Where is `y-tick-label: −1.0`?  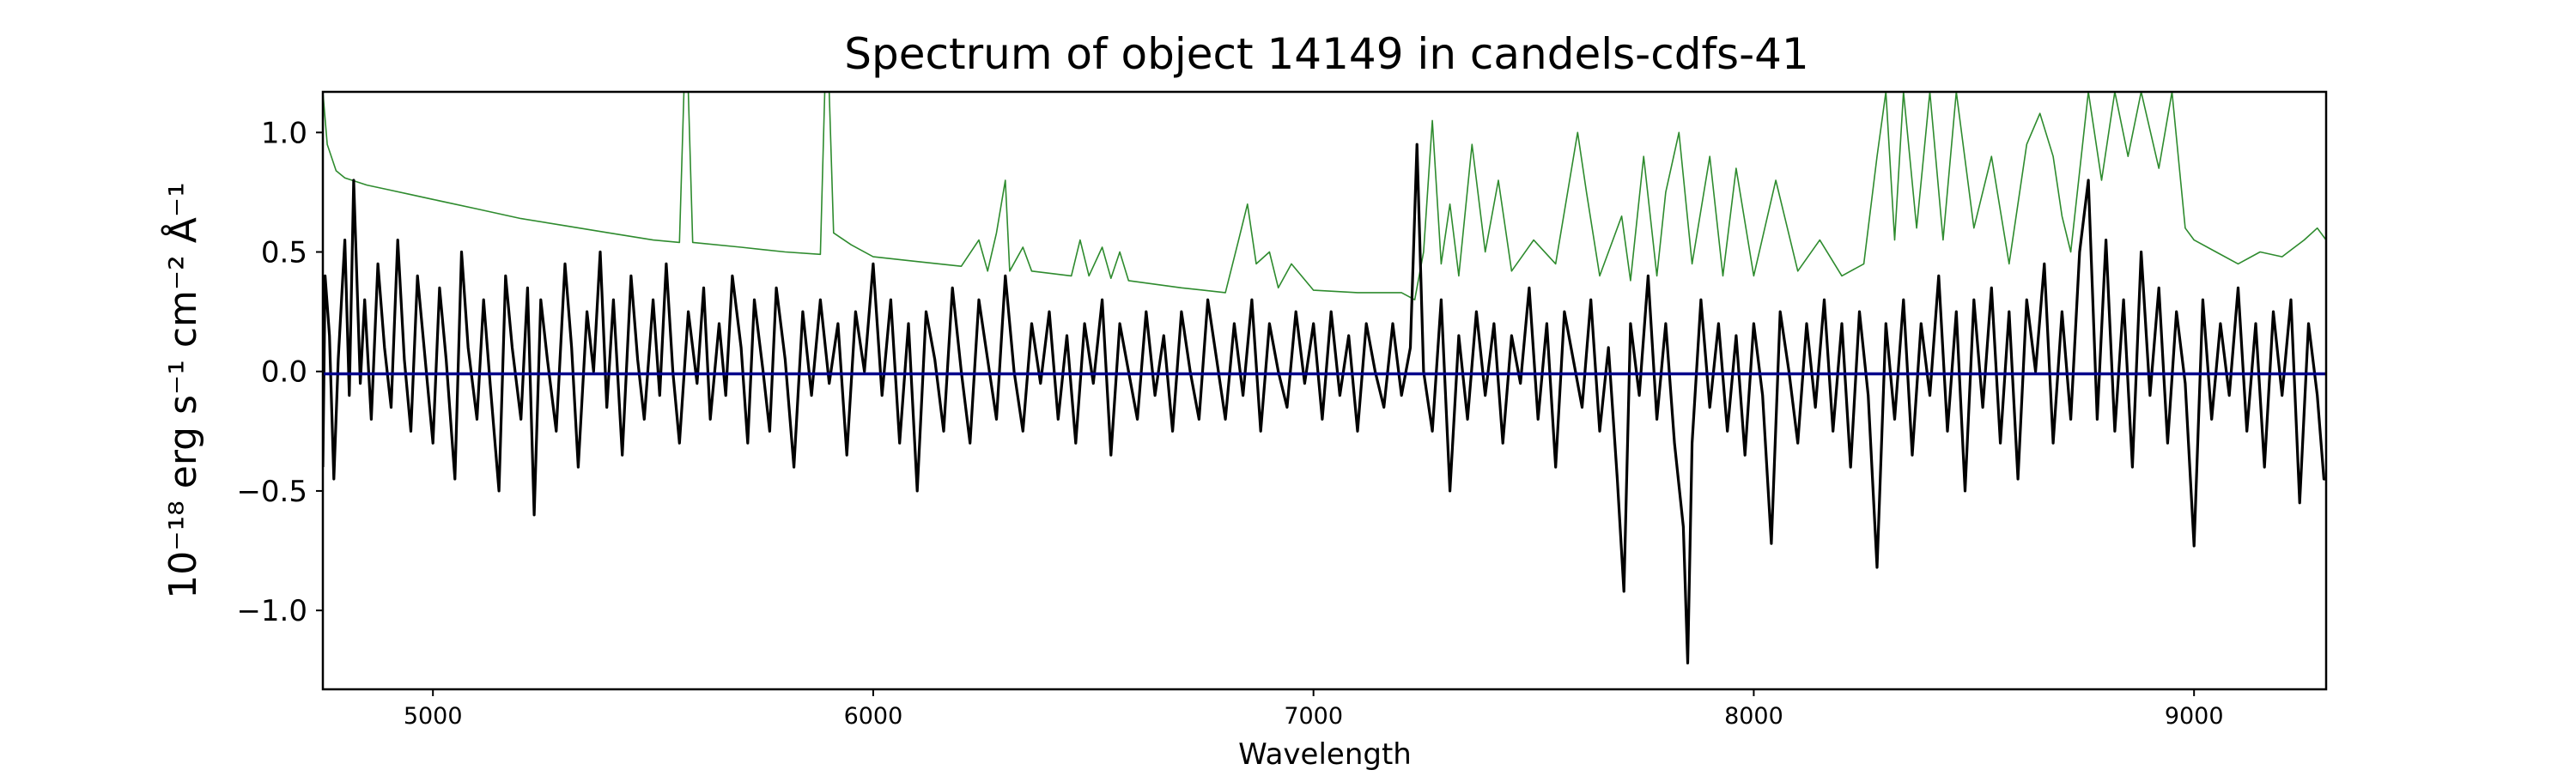
y-tick-label: −1.0 is located at coordinates (271, 611).